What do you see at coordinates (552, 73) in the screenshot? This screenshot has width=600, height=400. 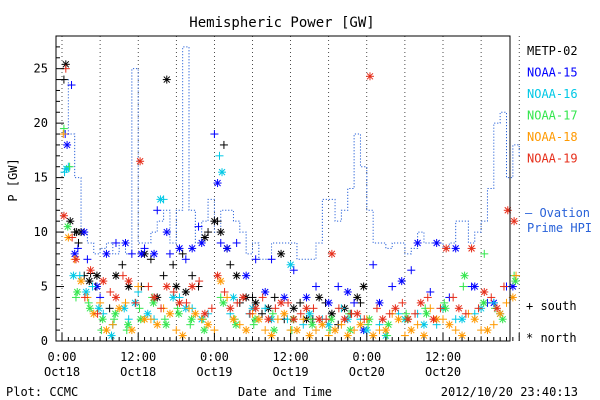 I see `legend-entry-noaa-15: NOAA-15` at bounding box center [552, 73].